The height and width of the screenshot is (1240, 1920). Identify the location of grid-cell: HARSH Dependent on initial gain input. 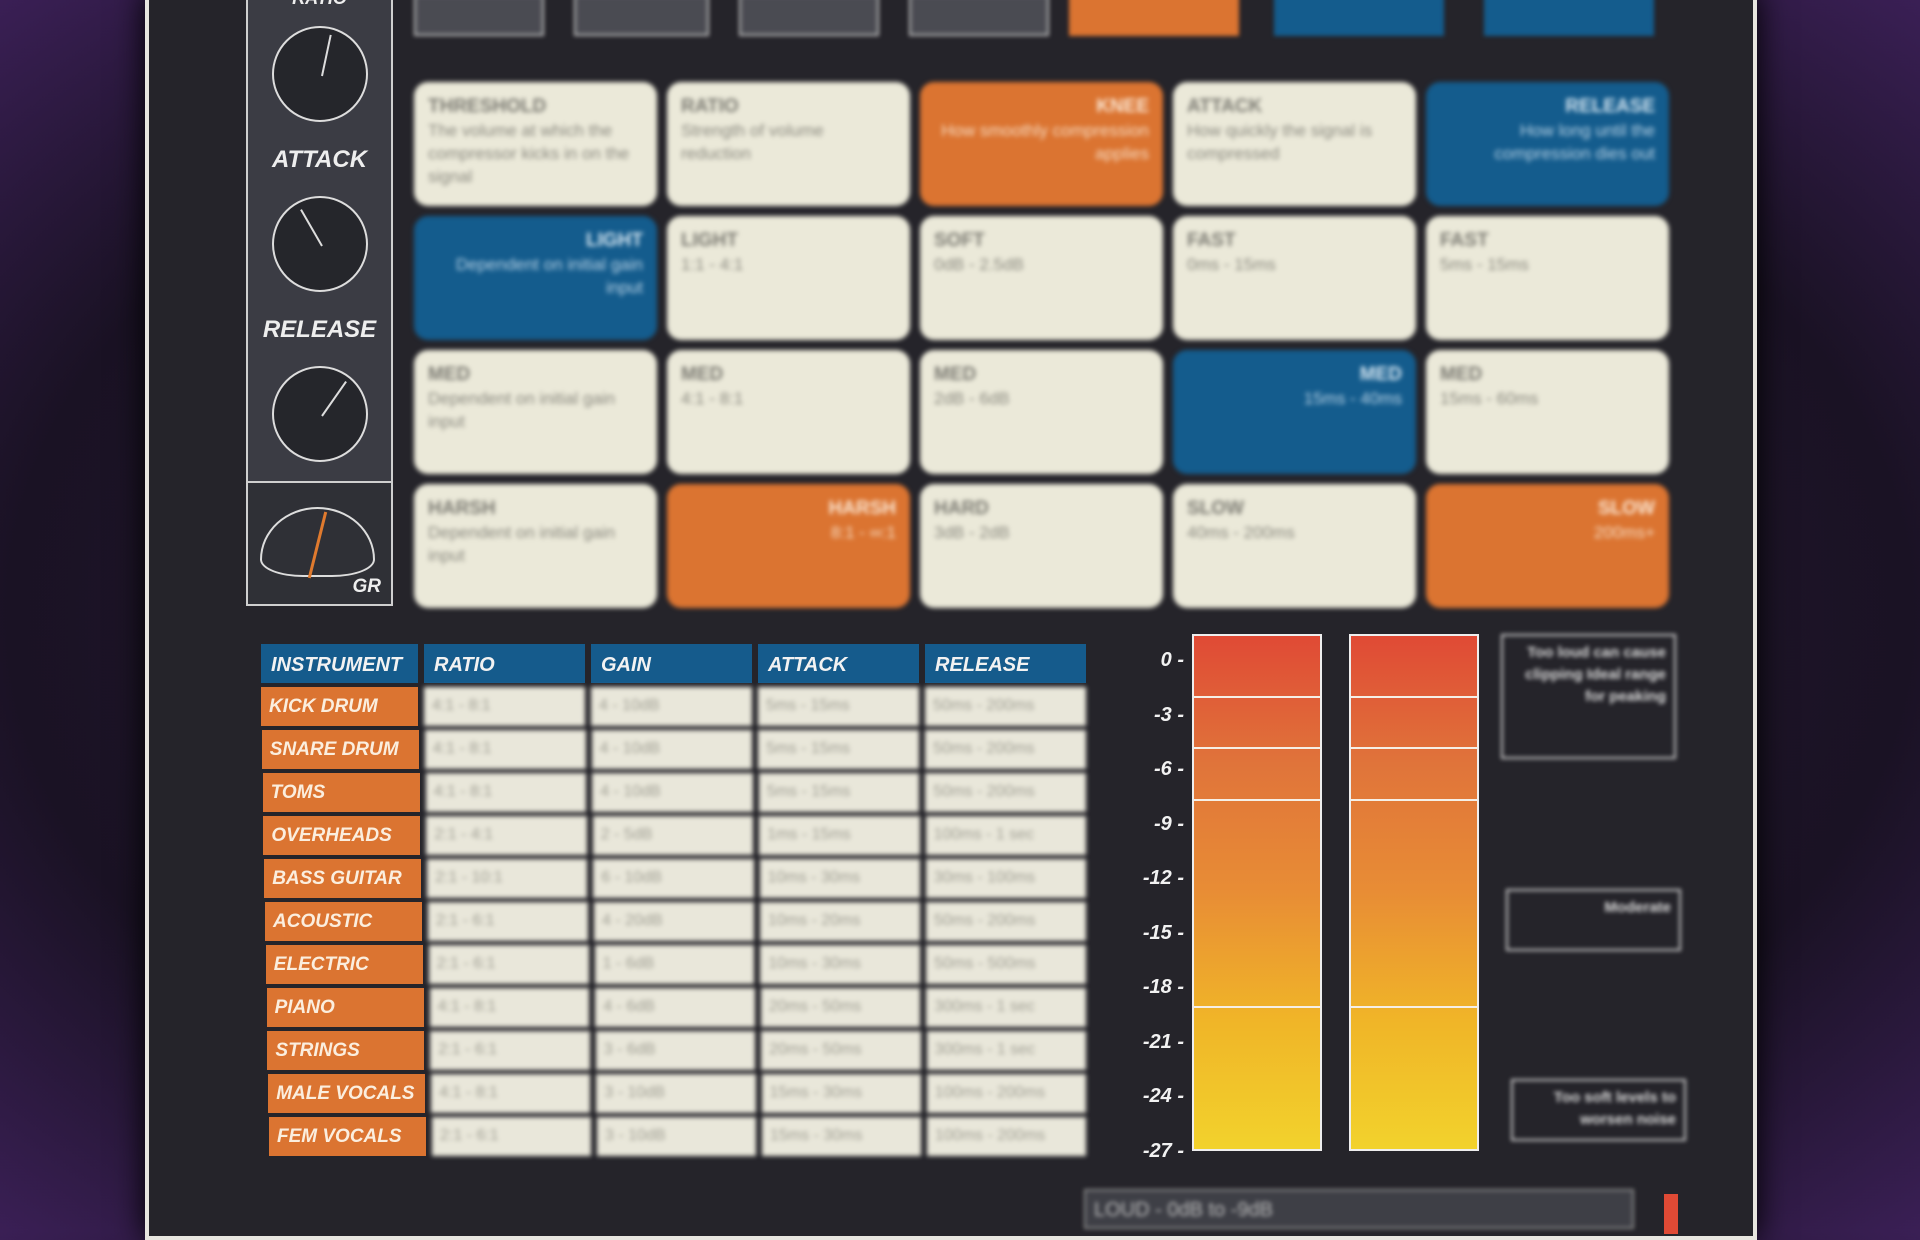
(535, 546).